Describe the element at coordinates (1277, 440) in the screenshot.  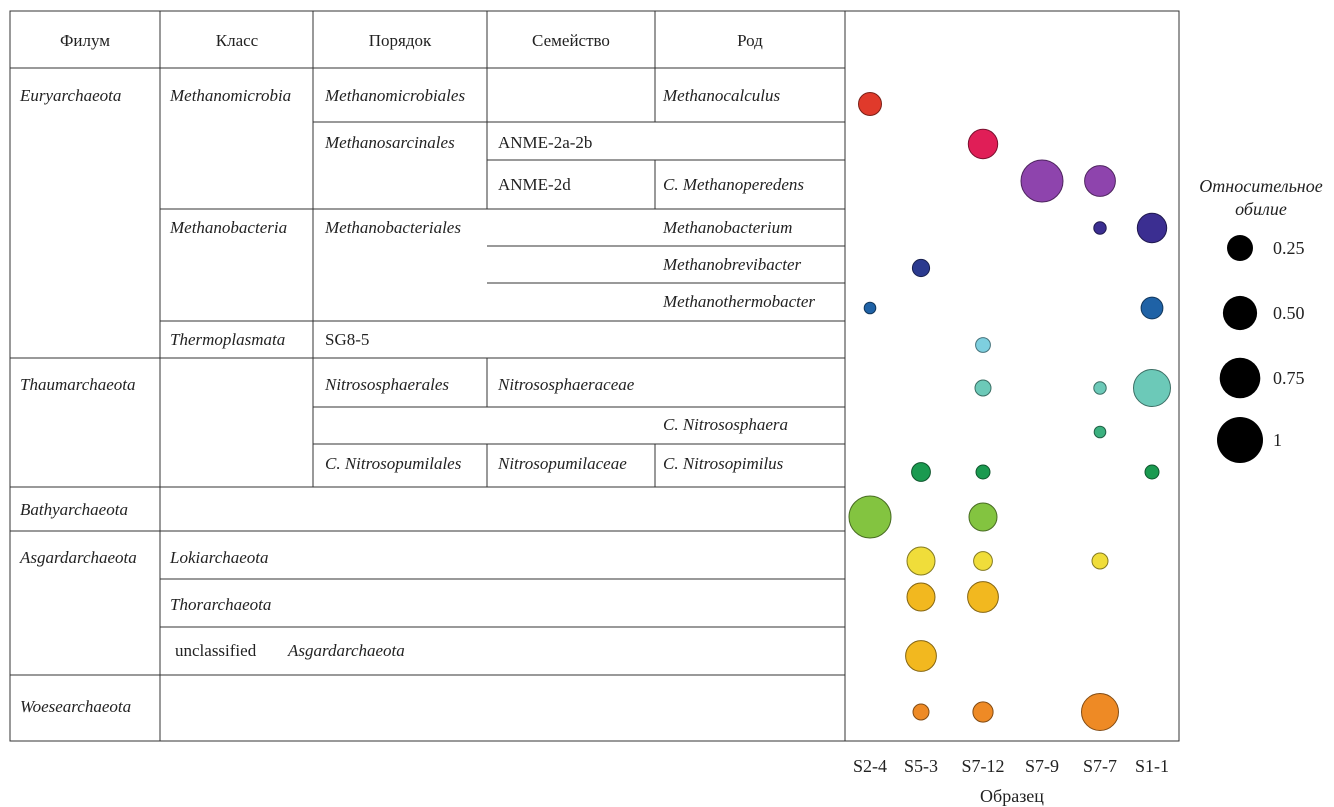
I see `legend-label-3: 1` at that location.